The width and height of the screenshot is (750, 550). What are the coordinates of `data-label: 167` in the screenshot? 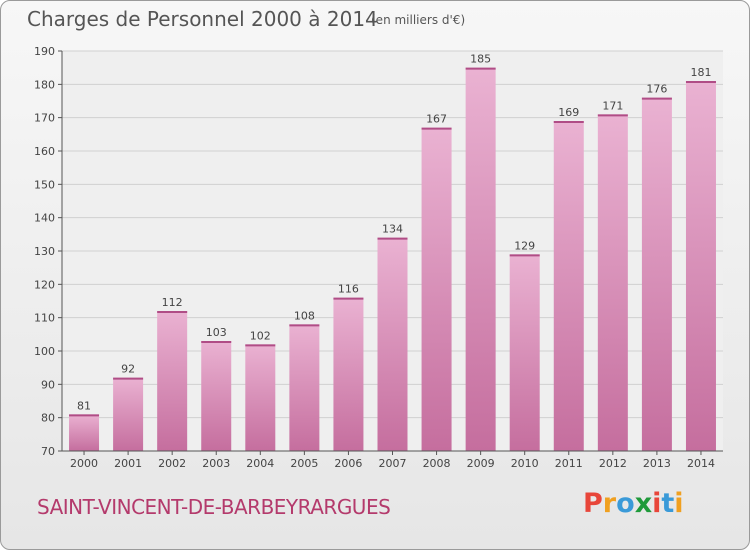 It's located at (436, 119).